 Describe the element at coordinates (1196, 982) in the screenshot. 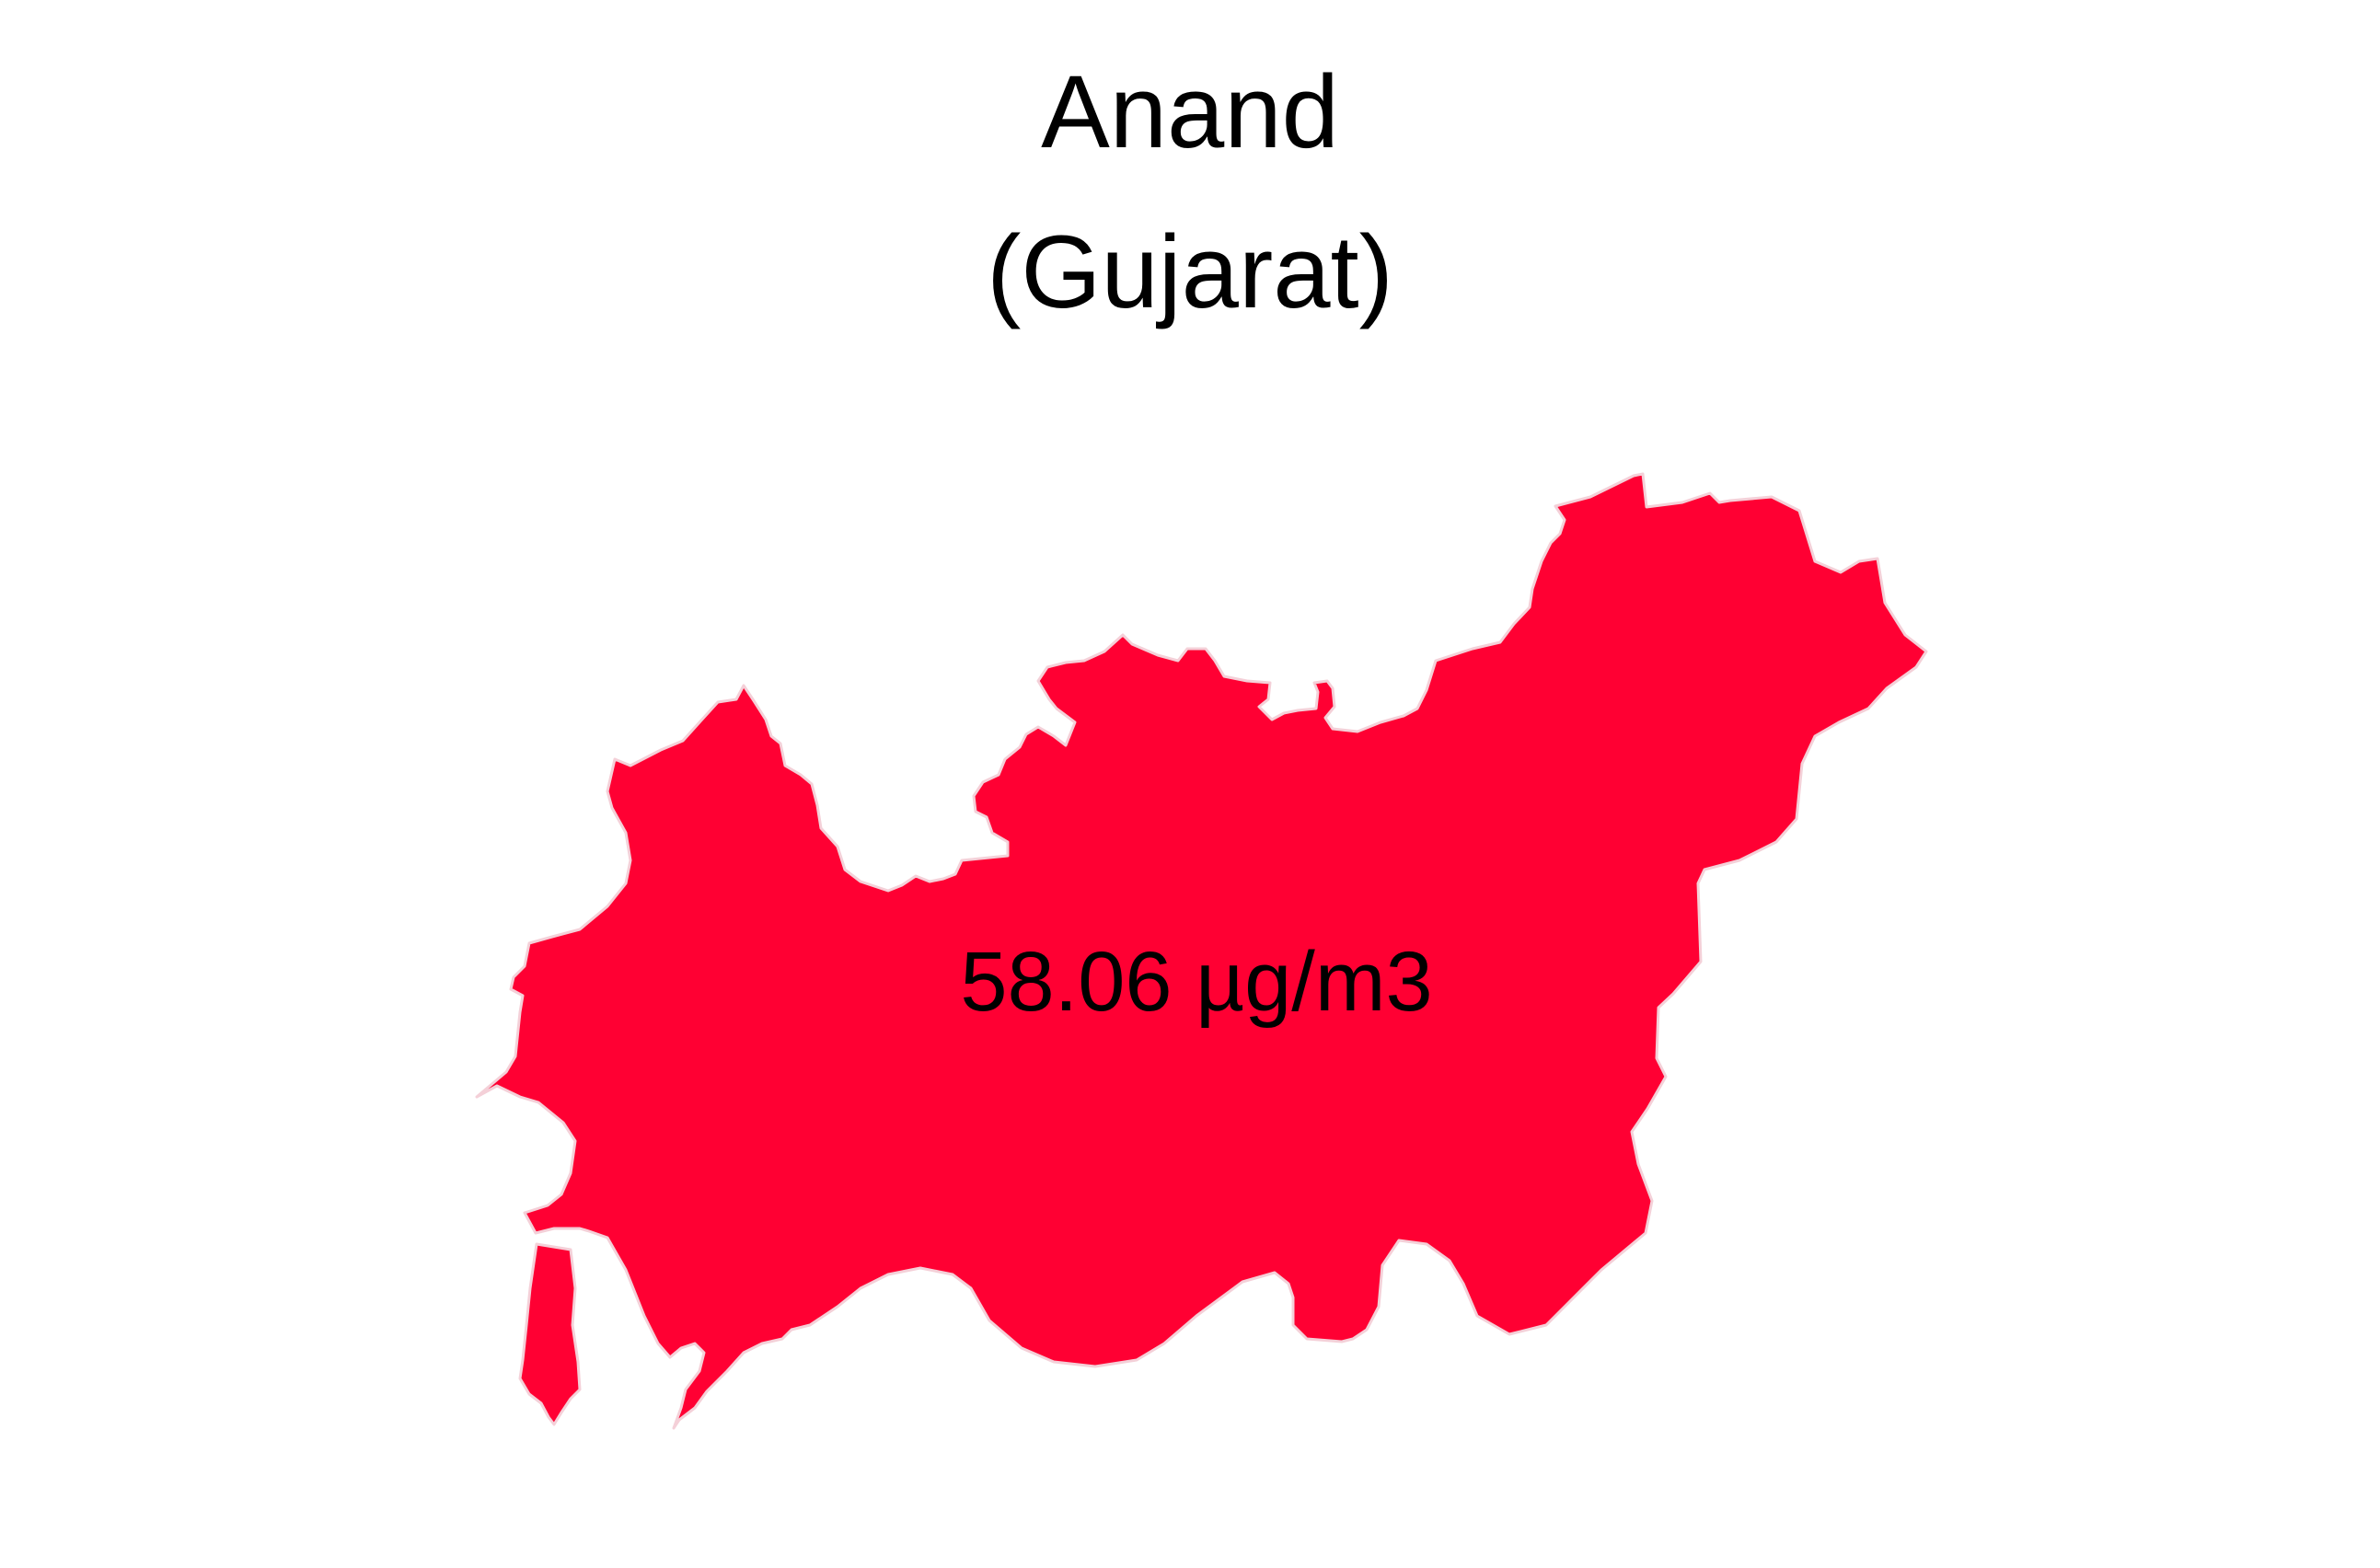

I see `pm25-value-label: 58.06 µg/m3` at that location.